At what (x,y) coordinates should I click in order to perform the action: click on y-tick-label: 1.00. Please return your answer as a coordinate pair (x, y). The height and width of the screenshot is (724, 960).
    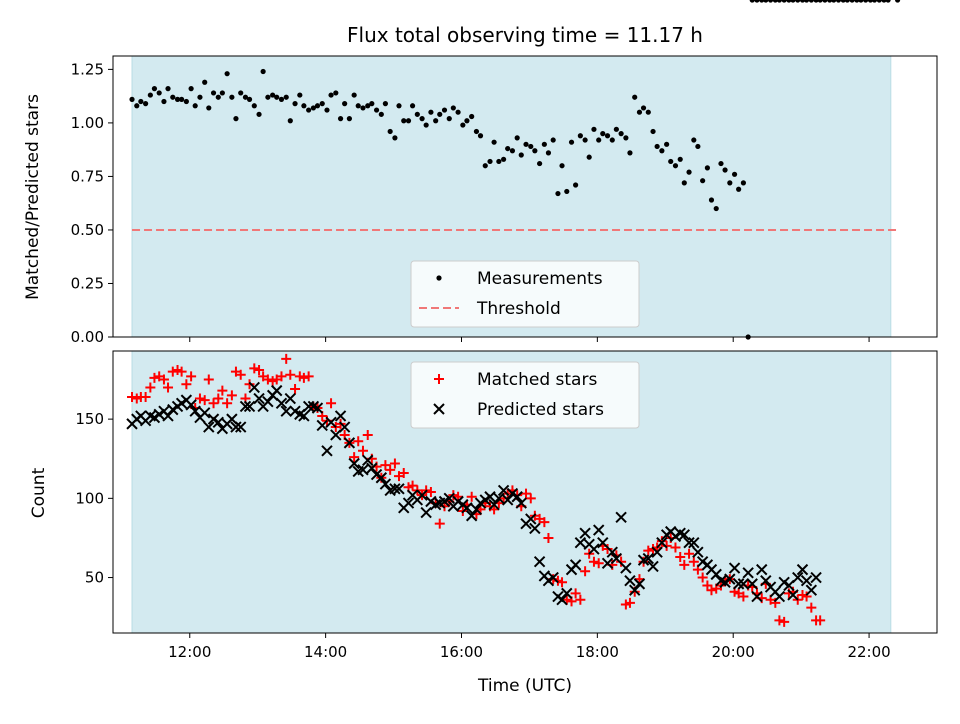
    Looking at the image, I should click on (87, 123).